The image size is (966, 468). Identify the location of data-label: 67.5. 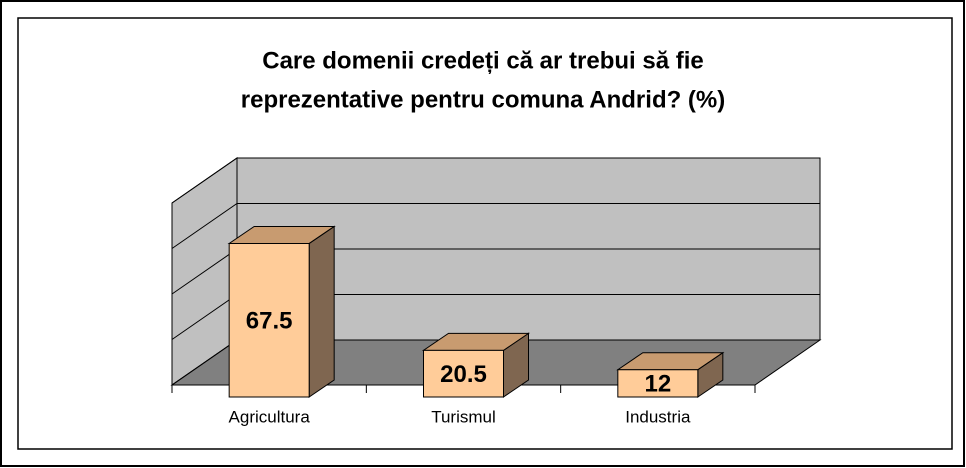
(269, 321).